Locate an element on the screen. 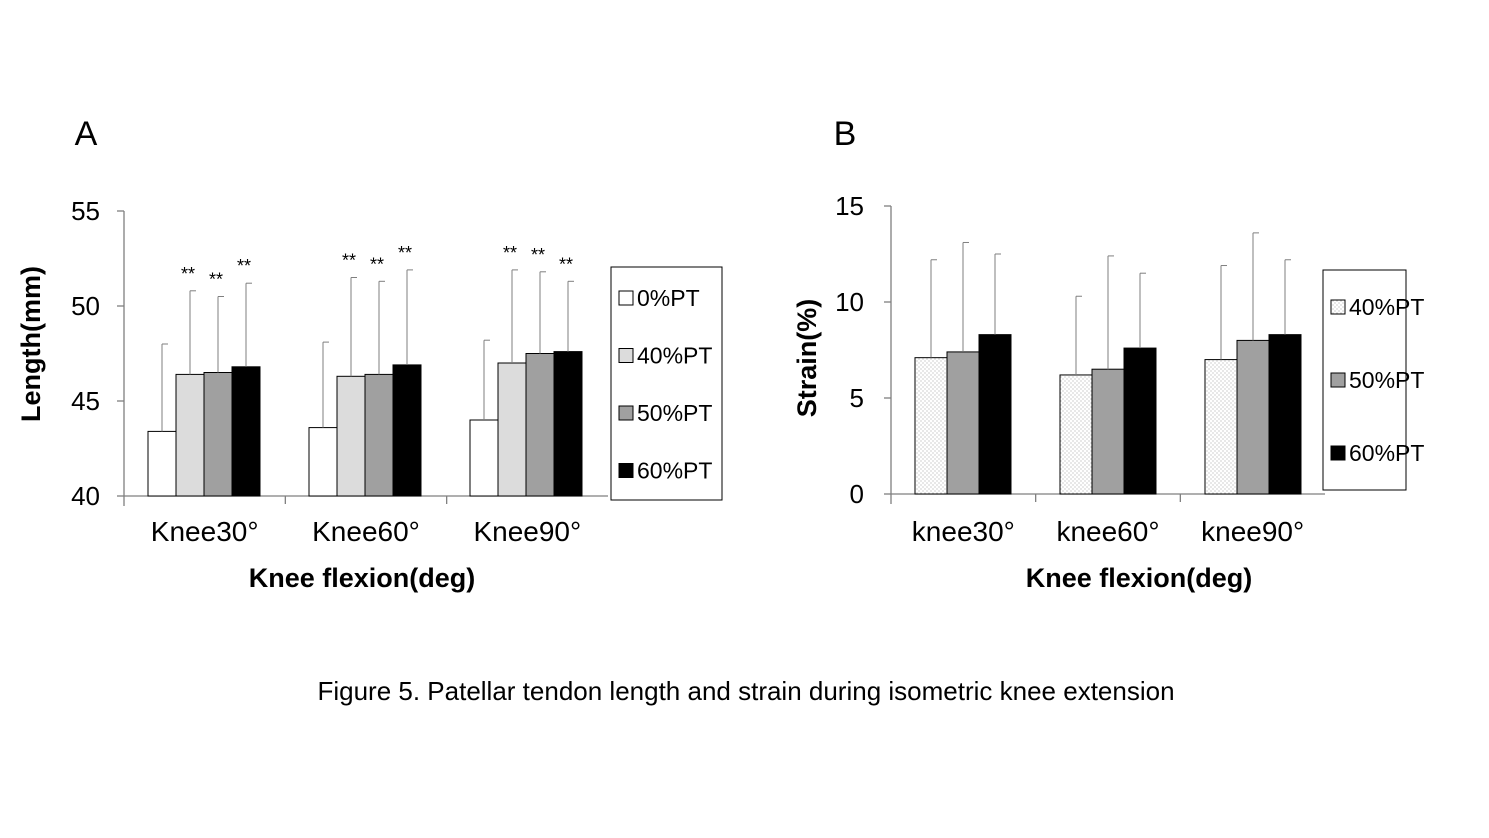  x-category-label: knee30° is located at coordinates (963, 531).